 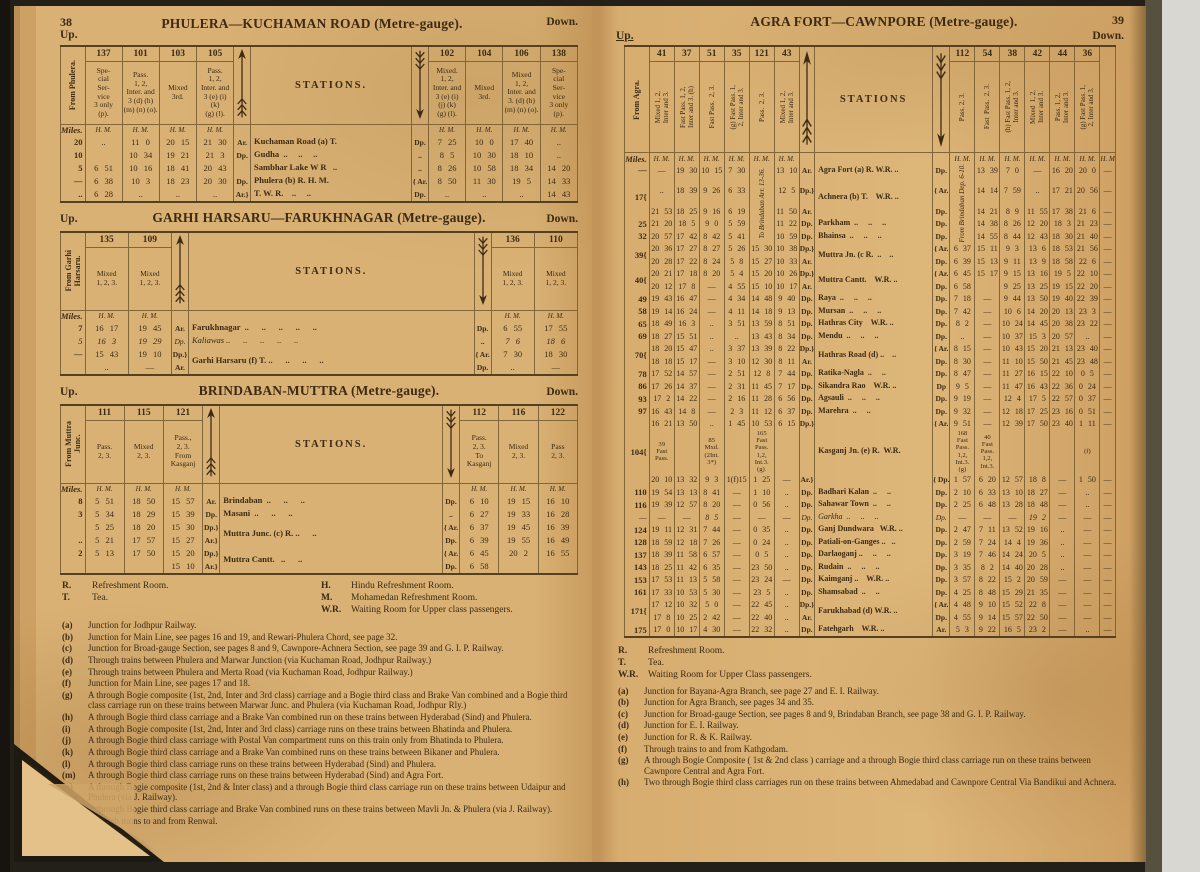 What do you see at coordinates (661, 273) in the screenshot?
I see `time-cell: 20 21` at bounding box center [661, 273].